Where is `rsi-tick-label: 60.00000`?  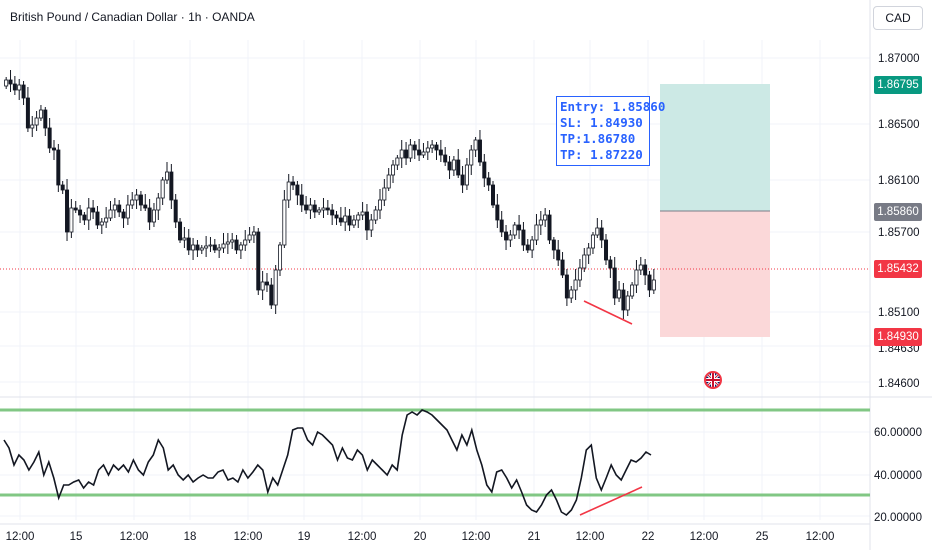
rsi-tick-label: 60.00000 is located at coordinates (898, 433).